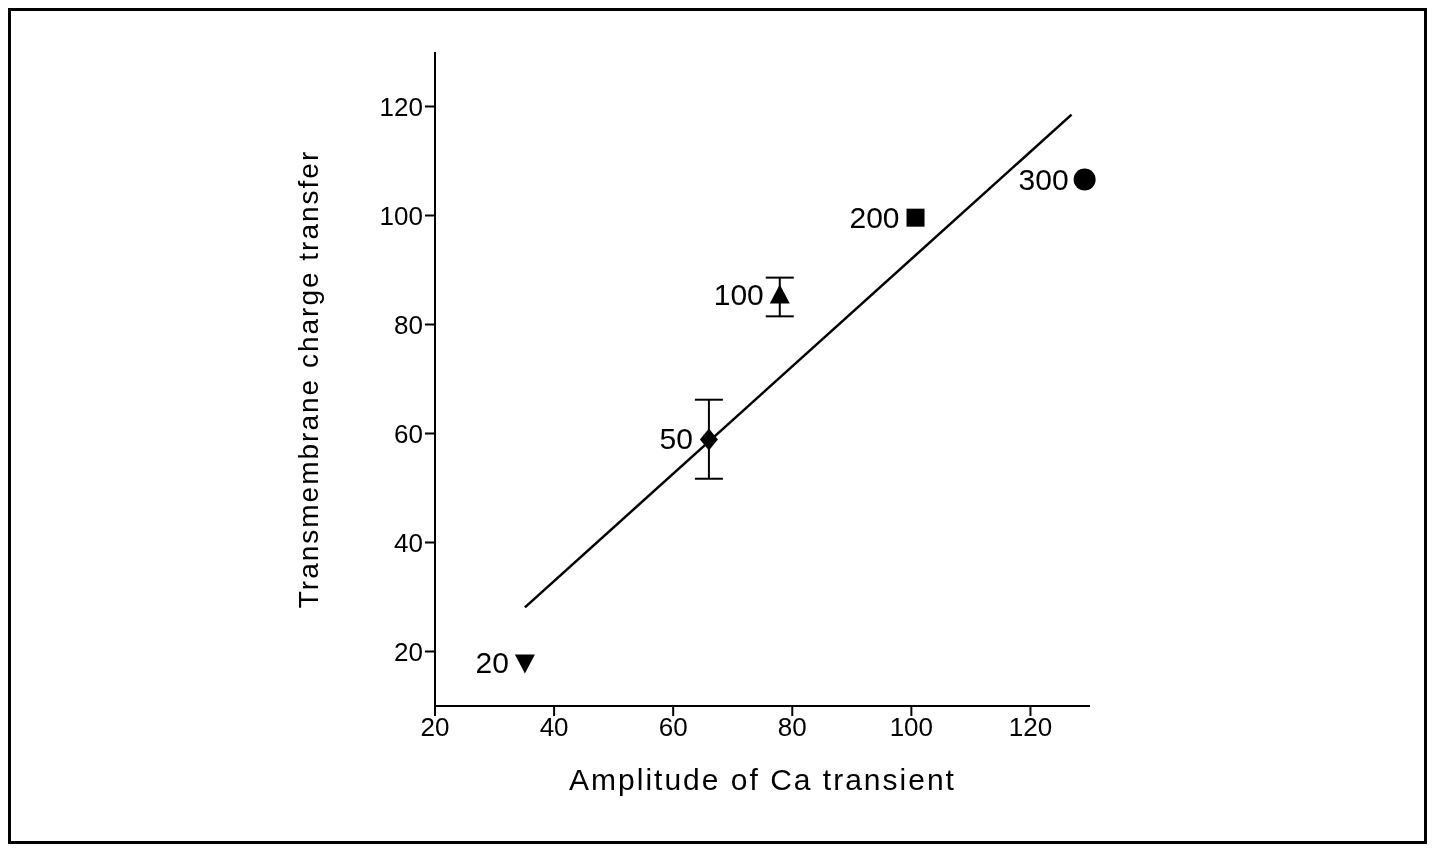 The image size is (1435, 852). Describe the element at coordinates (492, 663) in the screenshot. I see `annotation: 20` at that location.